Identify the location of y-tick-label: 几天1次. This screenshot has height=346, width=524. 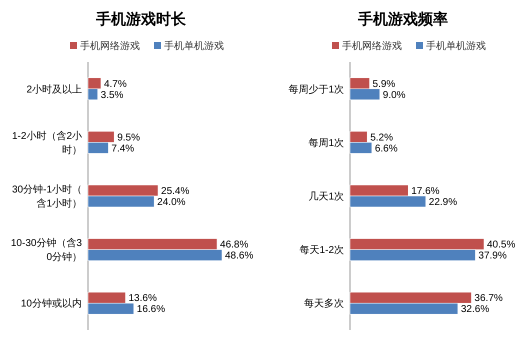
(326, 197).